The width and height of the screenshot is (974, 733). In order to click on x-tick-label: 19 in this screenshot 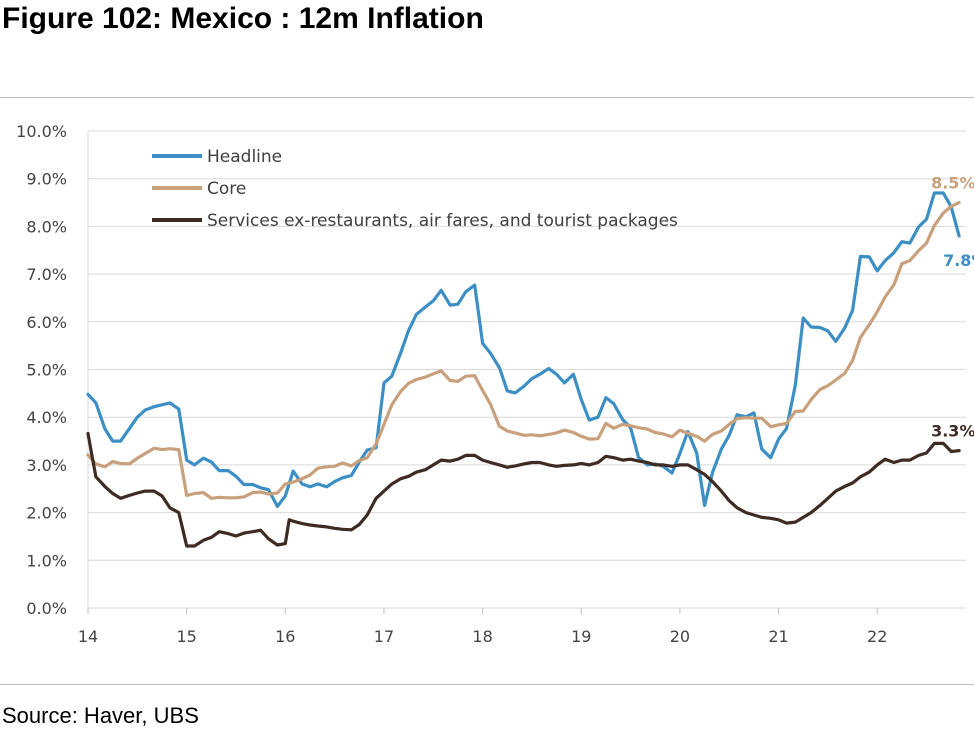, I will do `click(581, 636)`.